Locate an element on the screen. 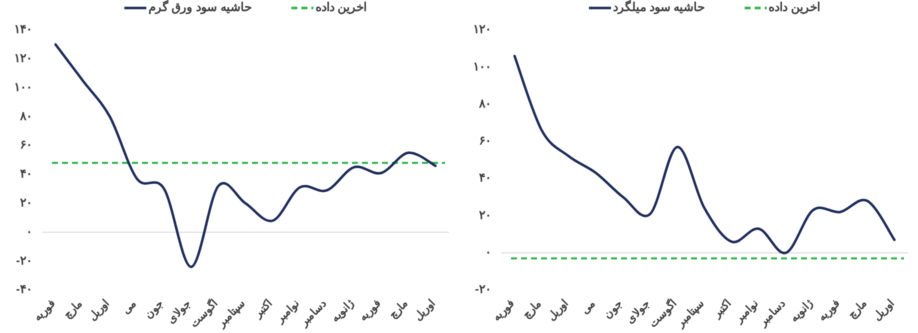 This screenshot has height=333, width=918. y-tick-label: ۱۴۰ is located at coordinates (23, 29).